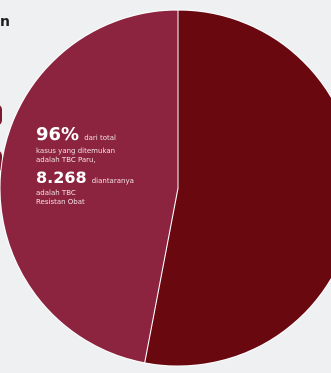 The image size is (331, 373). What do you see at coordinates (100, 138) in the screenshot?
I see `stat-text: dari total` at bounding box center [100, 138].